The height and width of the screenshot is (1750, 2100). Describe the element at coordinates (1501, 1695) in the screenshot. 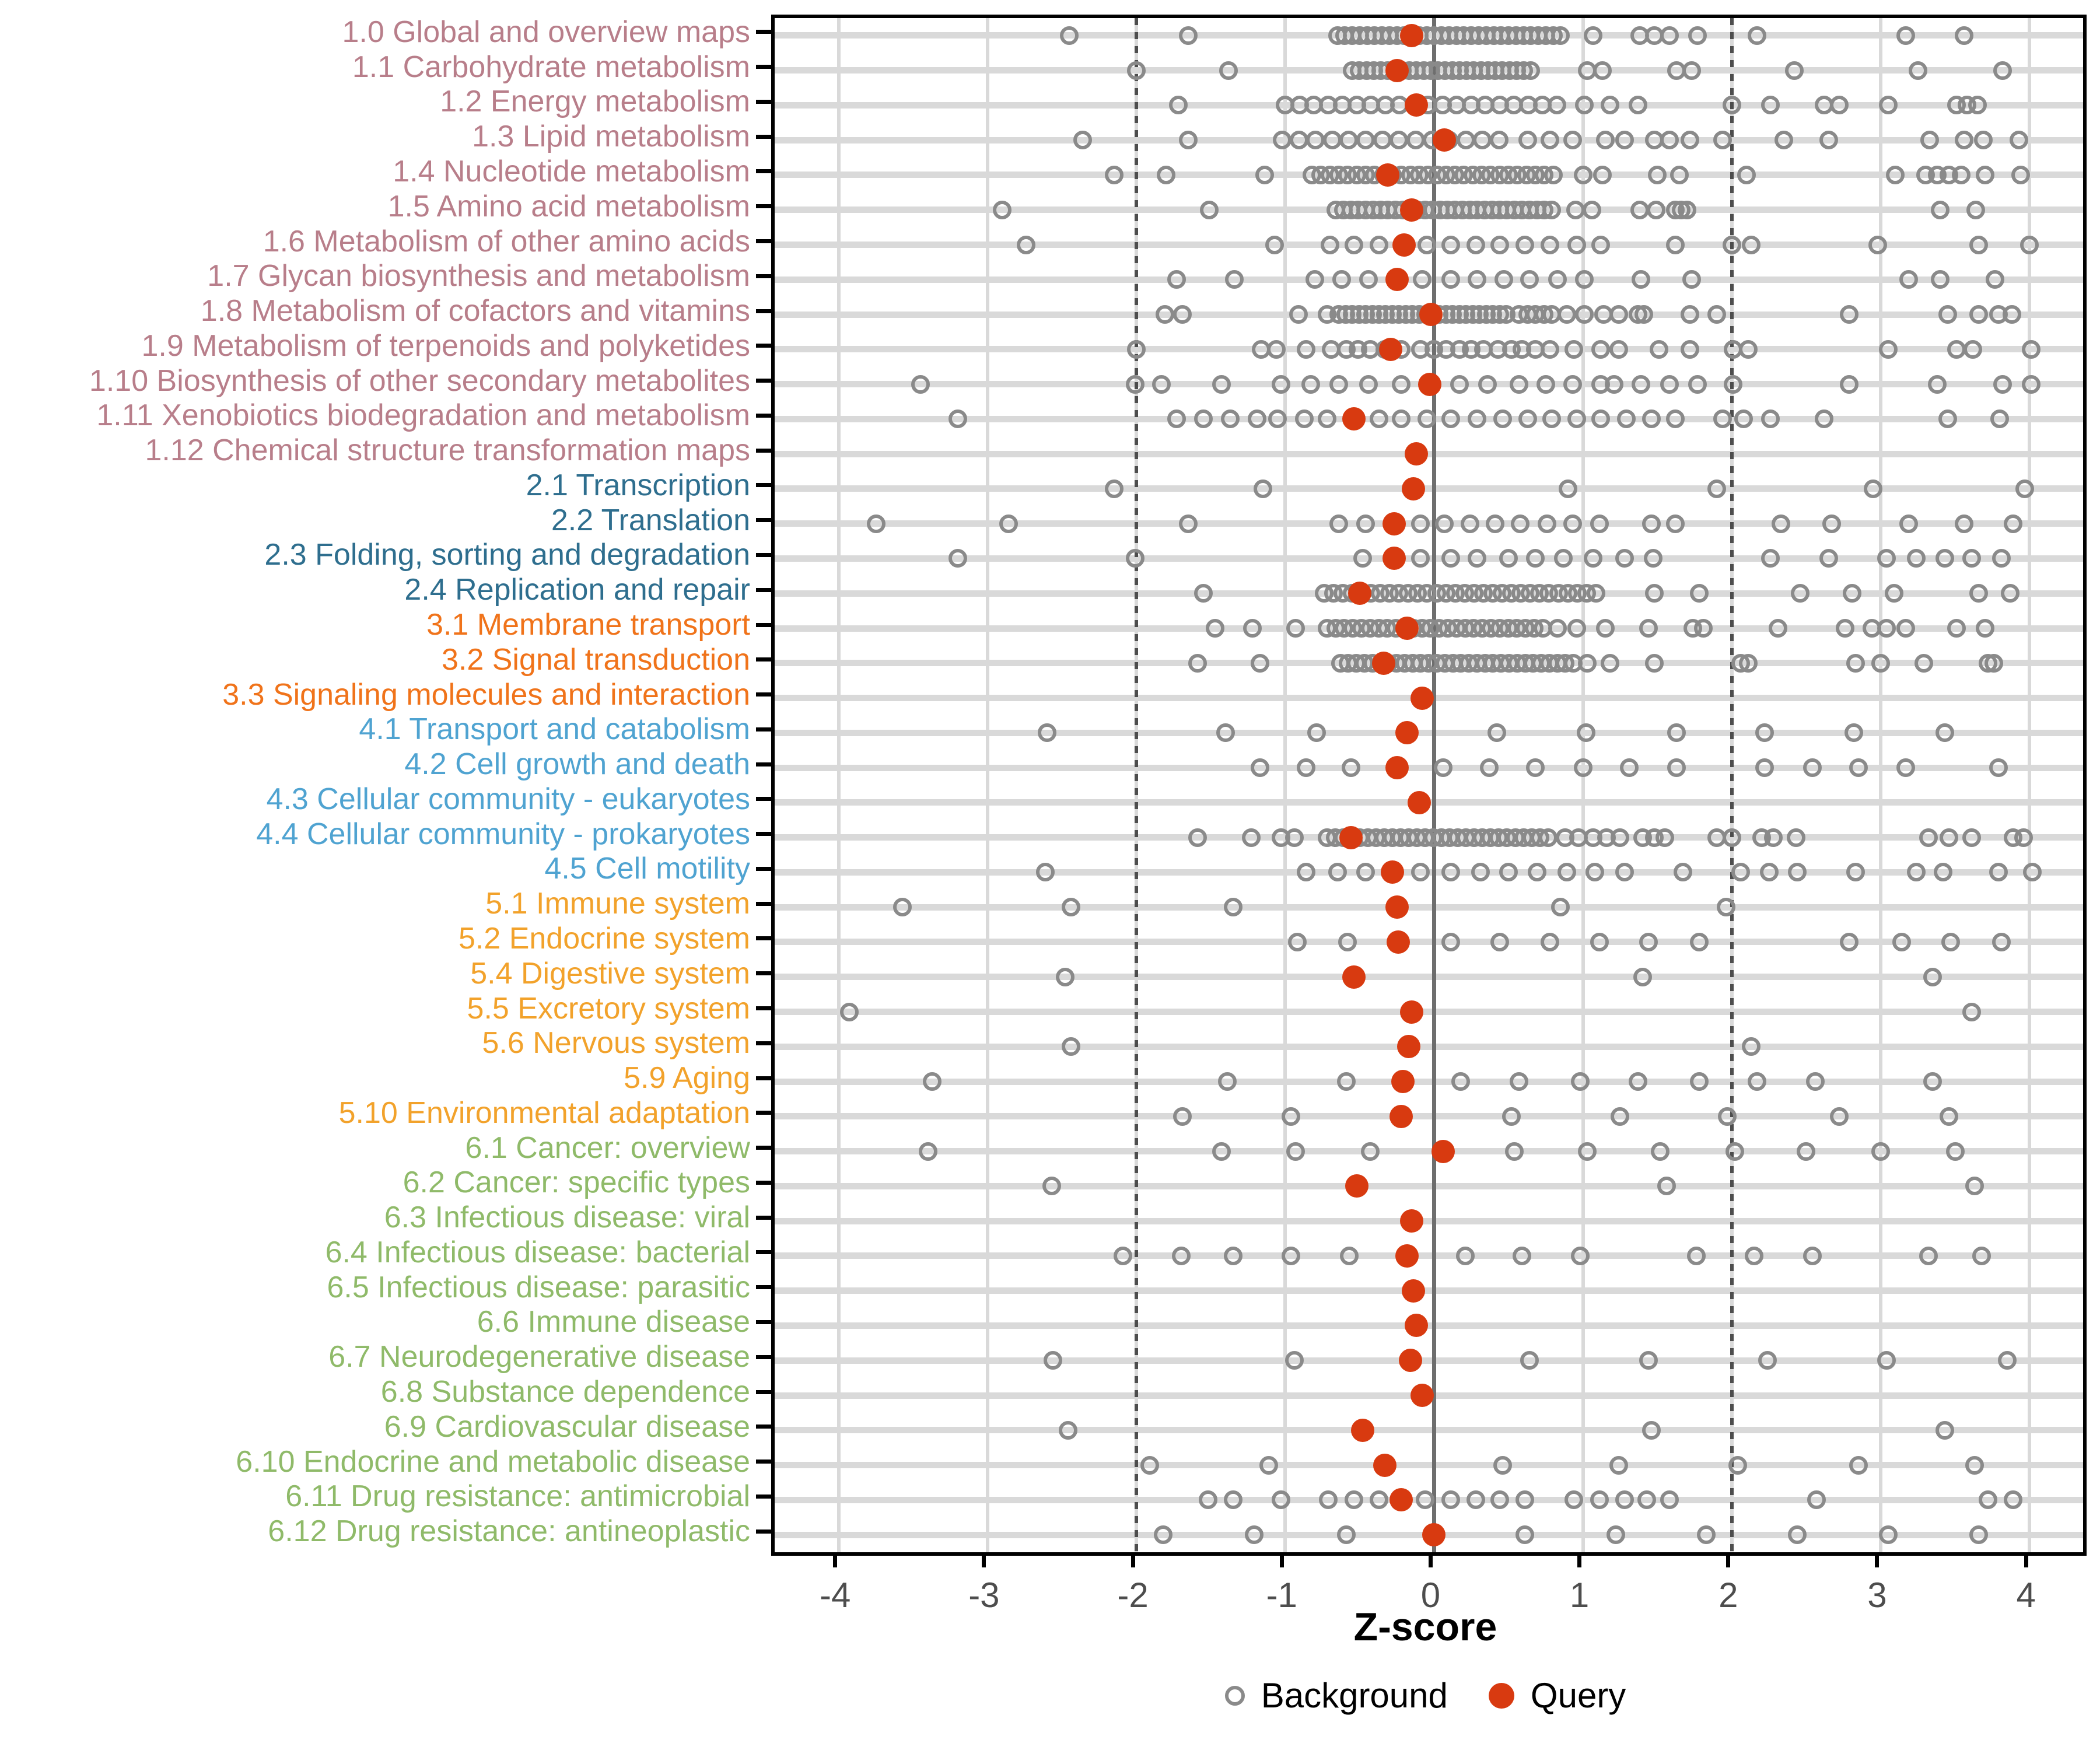

I see `query-point-icon` at that location.